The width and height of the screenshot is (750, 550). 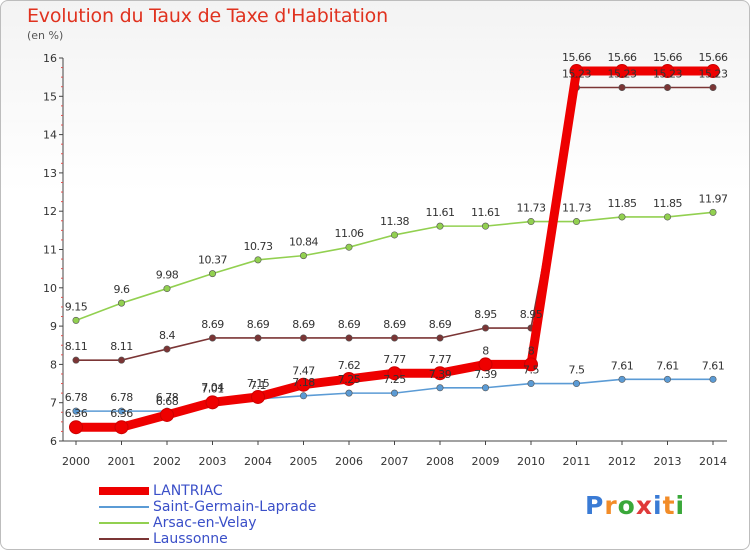 What do you see at coordinates (76, 461) in the screenshot?
I see `x-tick-label: 2000` at bounding box center [76, 461].